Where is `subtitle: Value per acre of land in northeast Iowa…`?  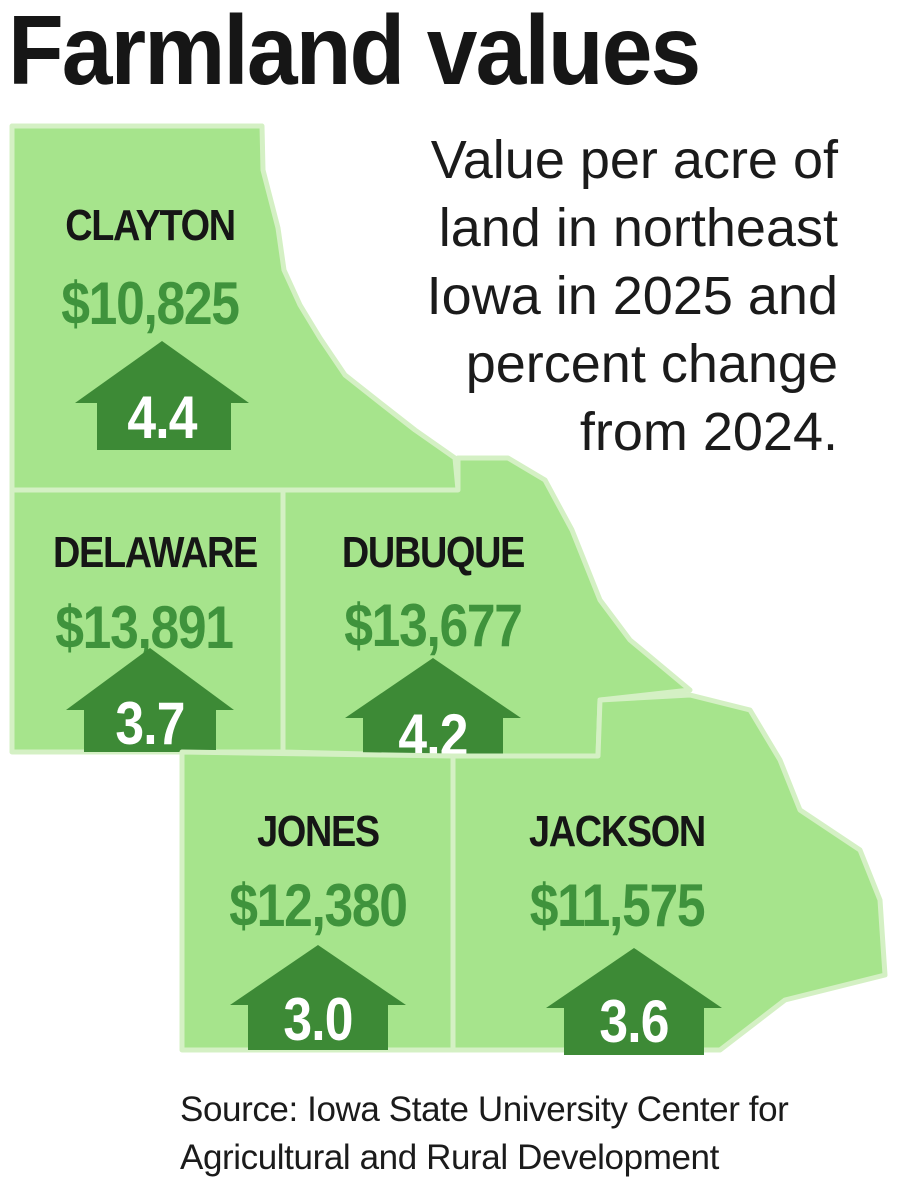 subtitle: Value per acre of land in northeast Iowa… is located at coordinates (632, 296).